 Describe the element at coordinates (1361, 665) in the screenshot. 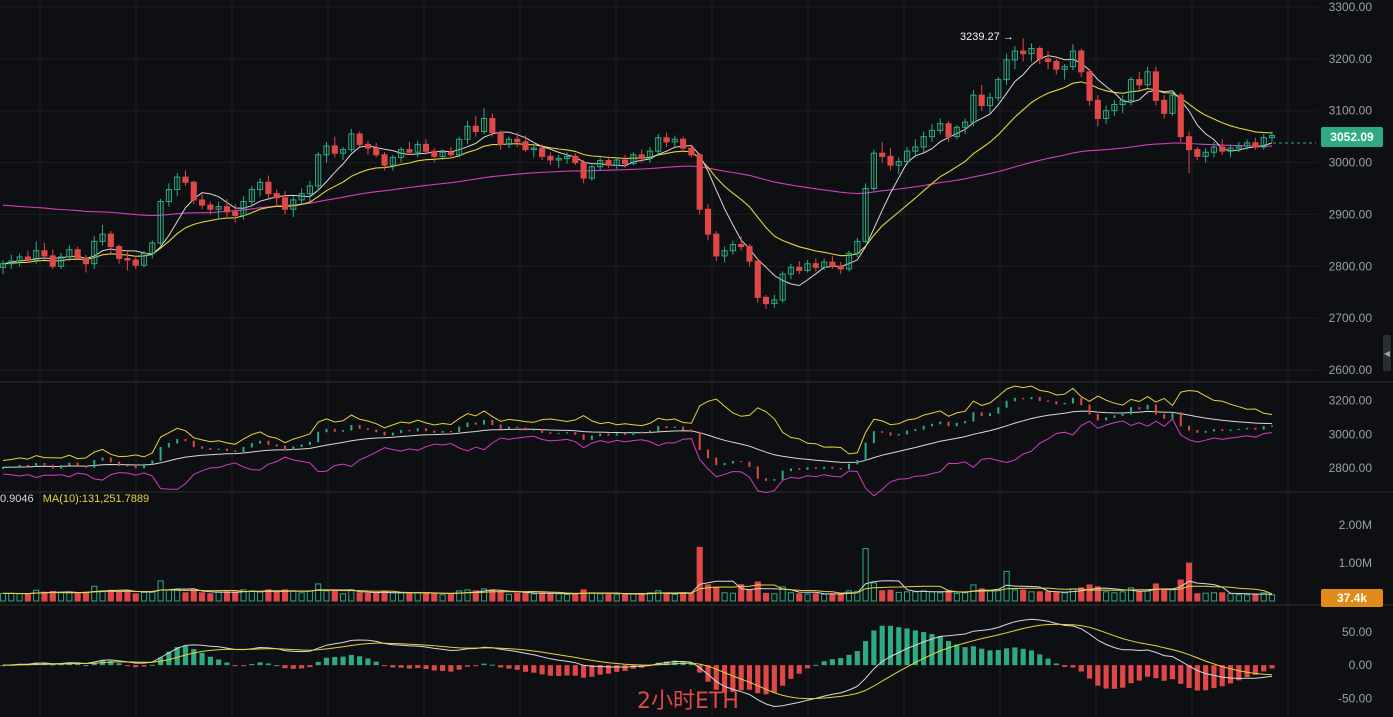

I see `y-tick-label: 0.00` at that location.